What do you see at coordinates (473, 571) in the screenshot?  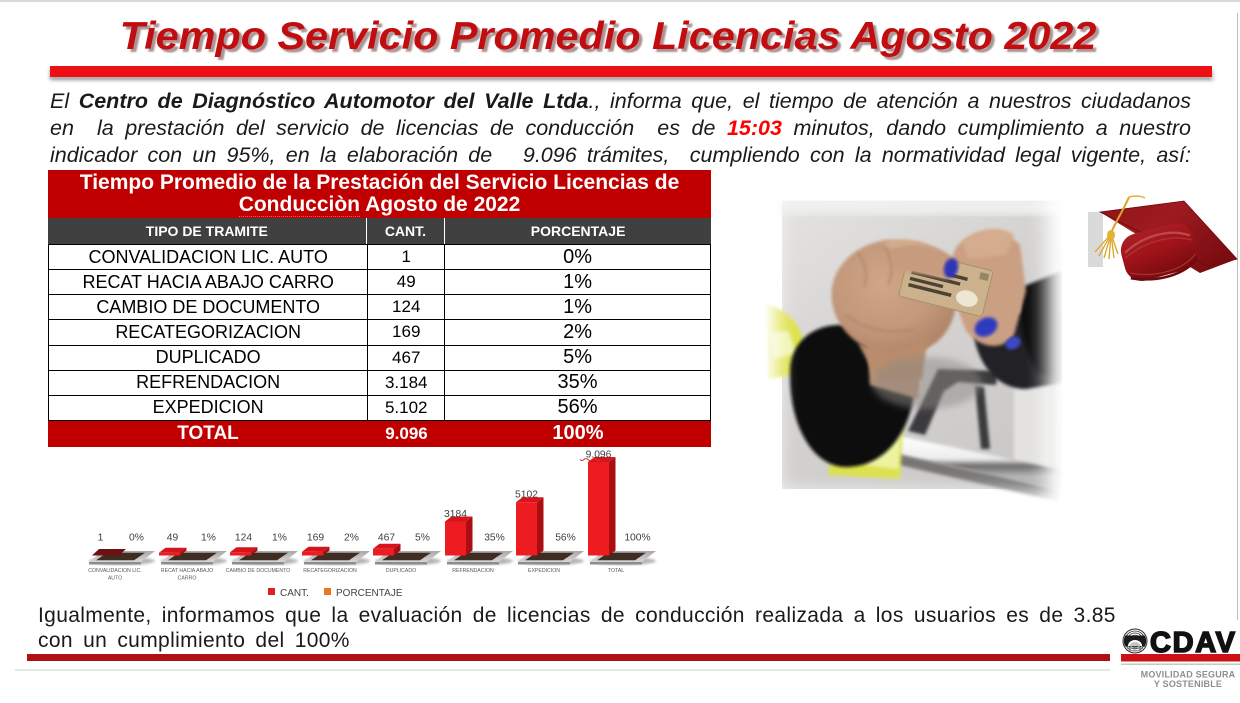 I see `svg-text: REFRENDACION` at bounding box center [473, 571].